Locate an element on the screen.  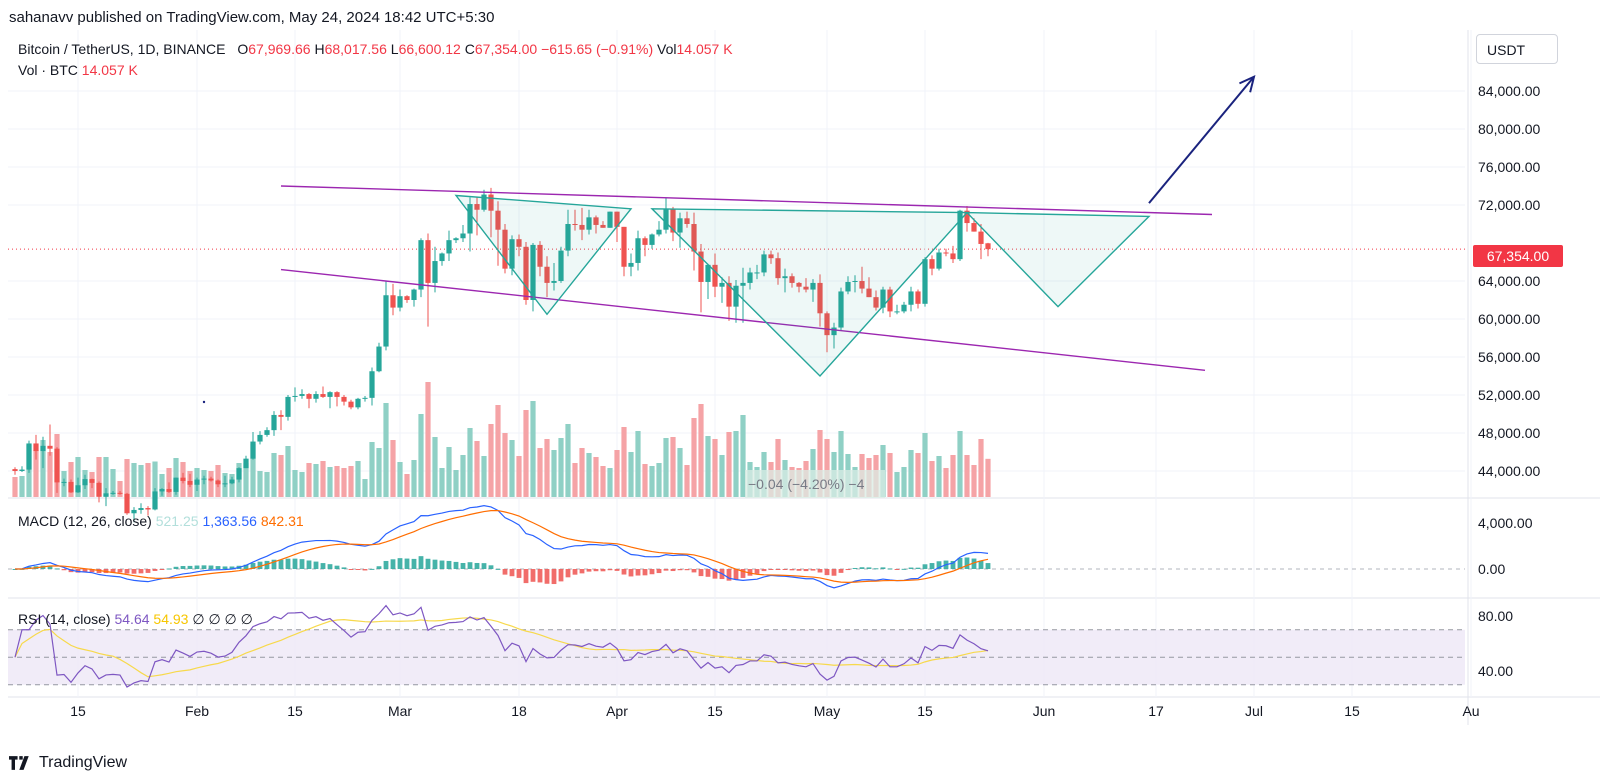
macd-label: MACD (12, 26, close) is located at coordinates (85, 521).